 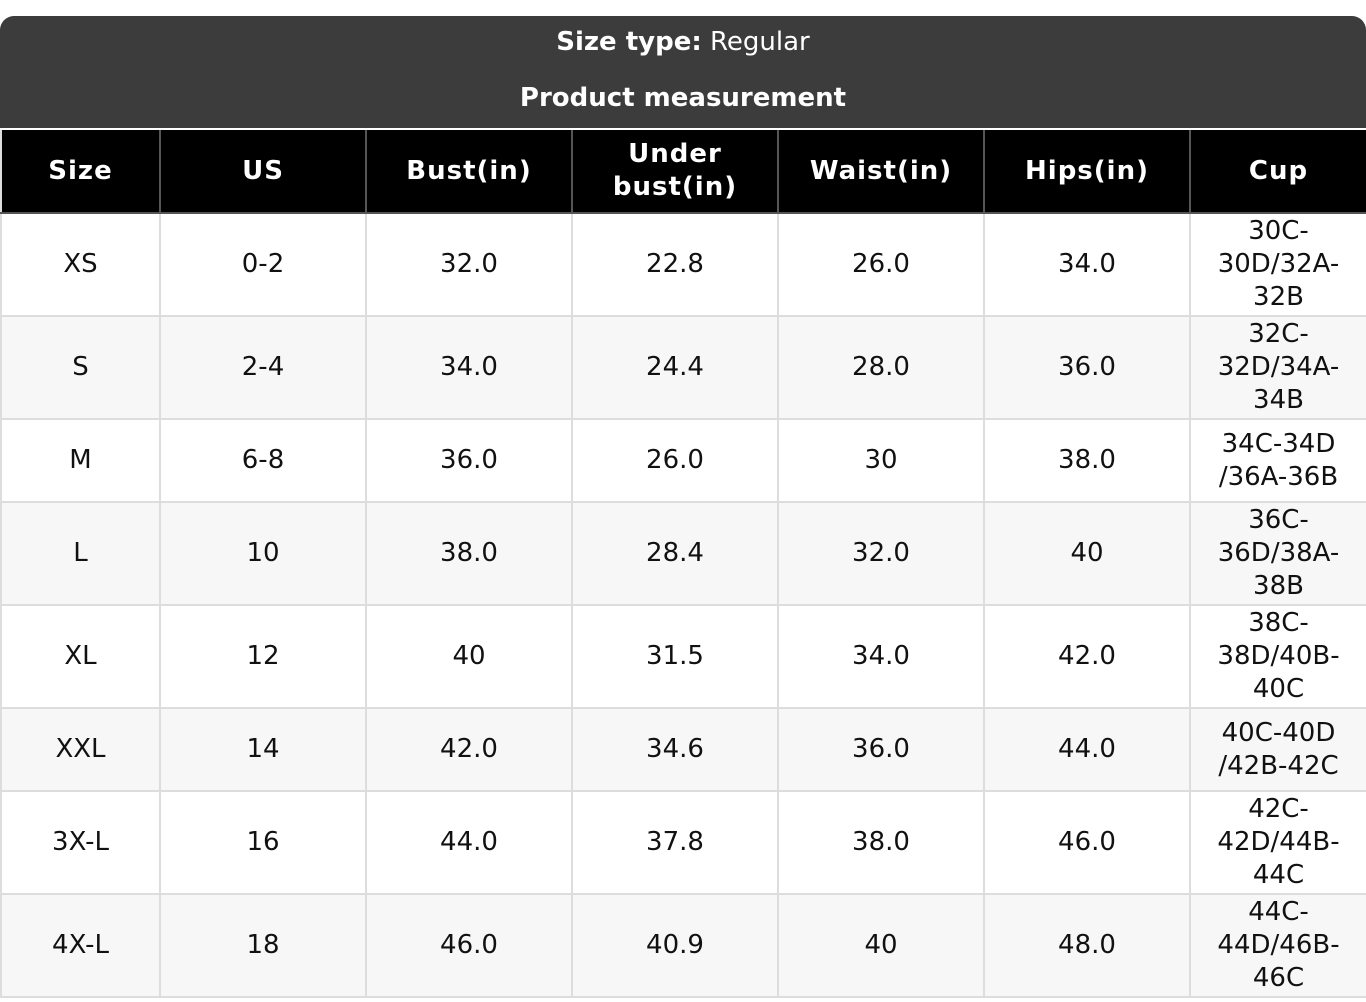 I want to click on size-type-value: Regular, so click(x=760, y=42).